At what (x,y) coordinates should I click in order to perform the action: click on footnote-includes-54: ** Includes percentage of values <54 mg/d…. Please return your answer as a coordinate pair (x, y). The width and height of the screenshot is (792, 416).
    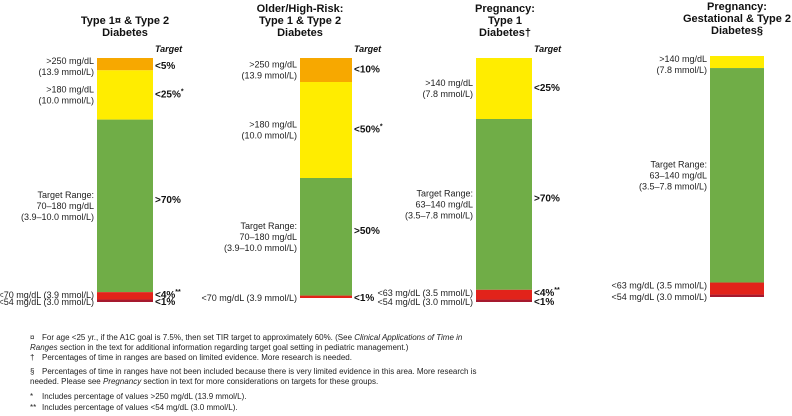
    Looking at the image, I should click on (134, 407).